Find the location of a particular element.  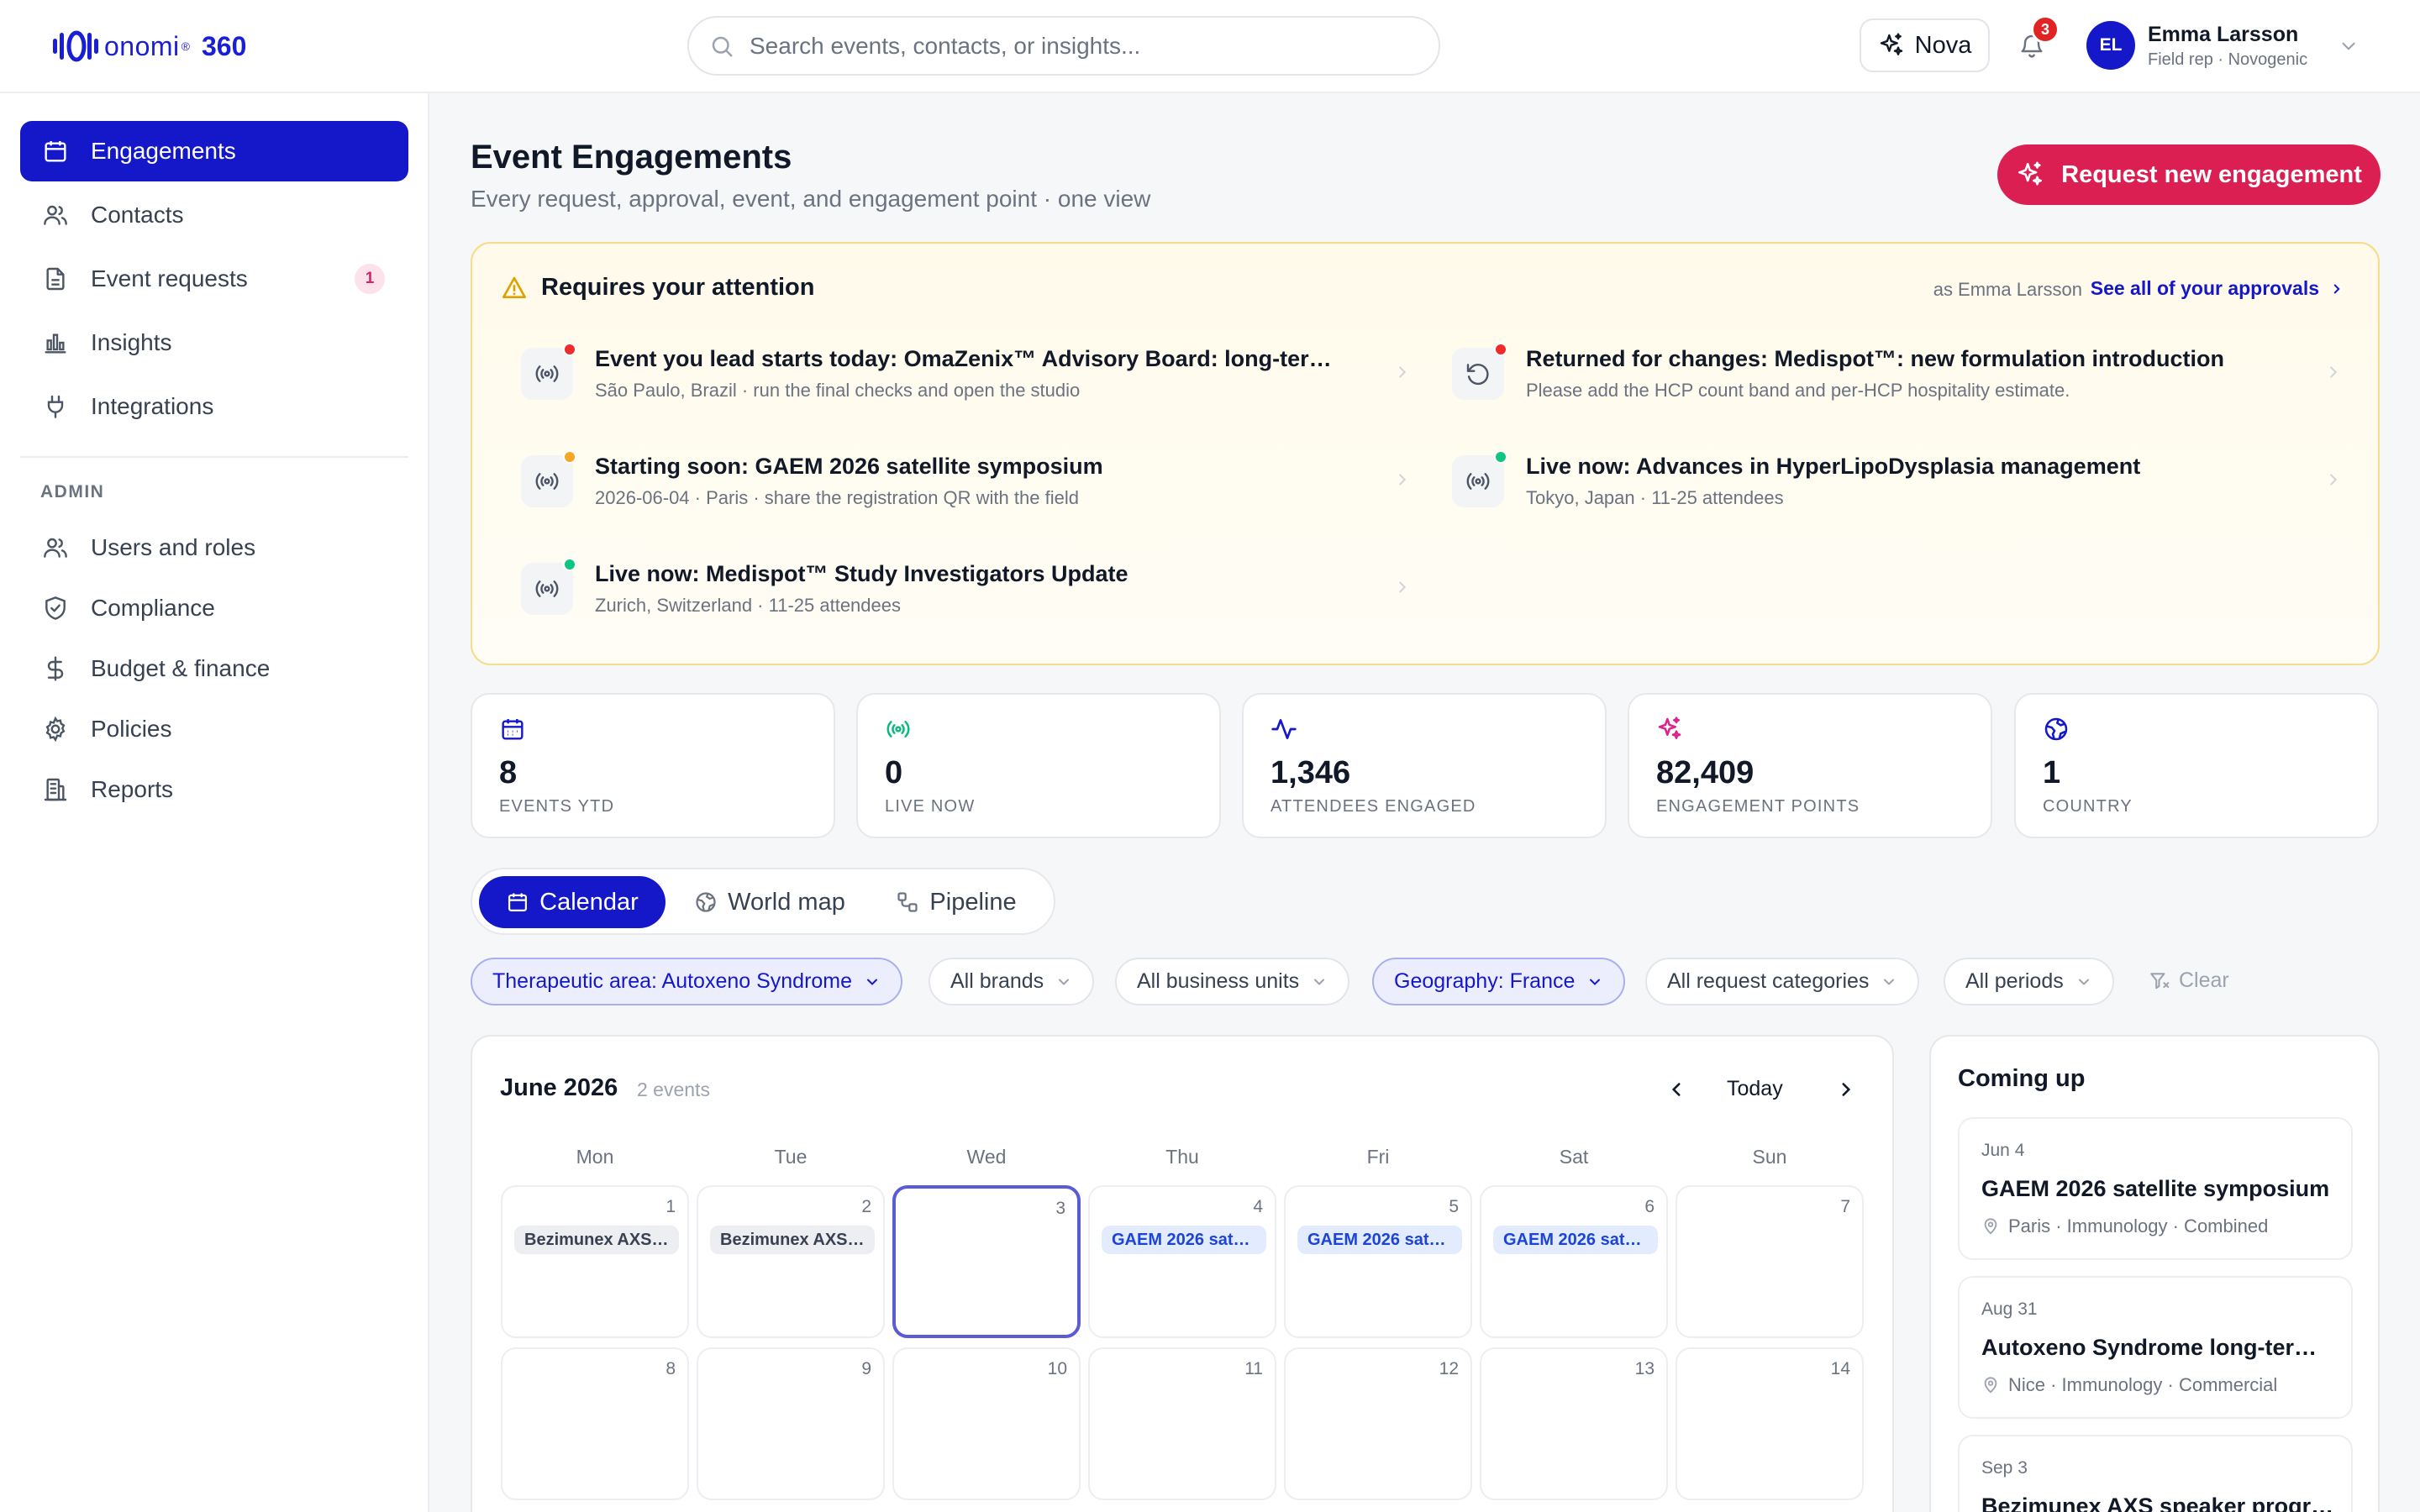

day-number: 9 is located at coordinates (866, 1368).